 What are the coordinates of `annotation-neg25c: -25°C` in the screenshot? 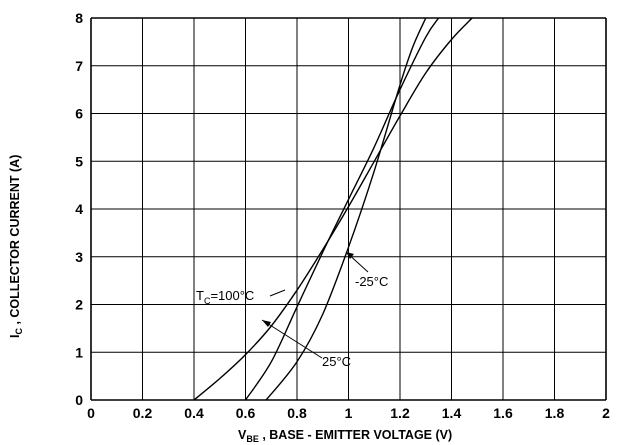 It's located at (371, 281).